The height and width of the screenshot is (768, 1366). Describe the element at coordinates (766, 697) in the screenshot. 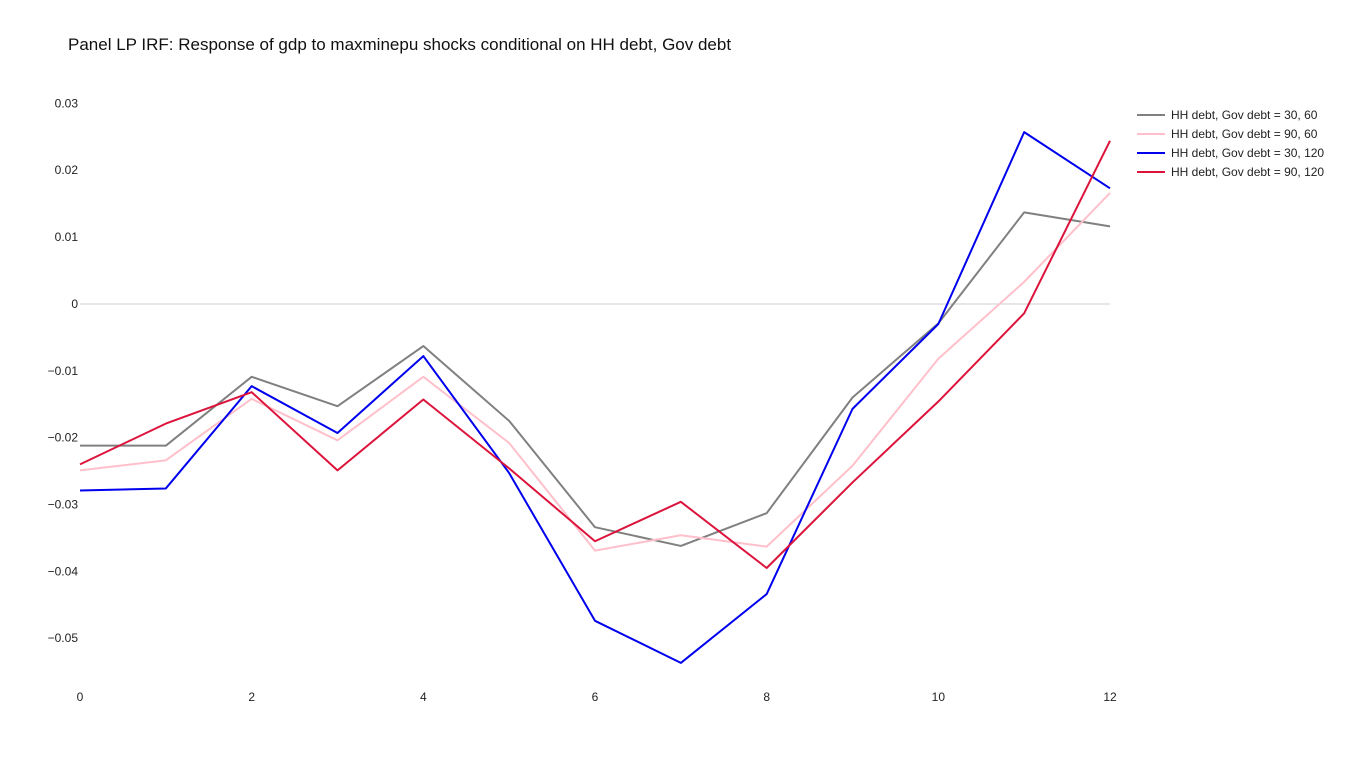

I see `x-tick-label: 8` at that location.